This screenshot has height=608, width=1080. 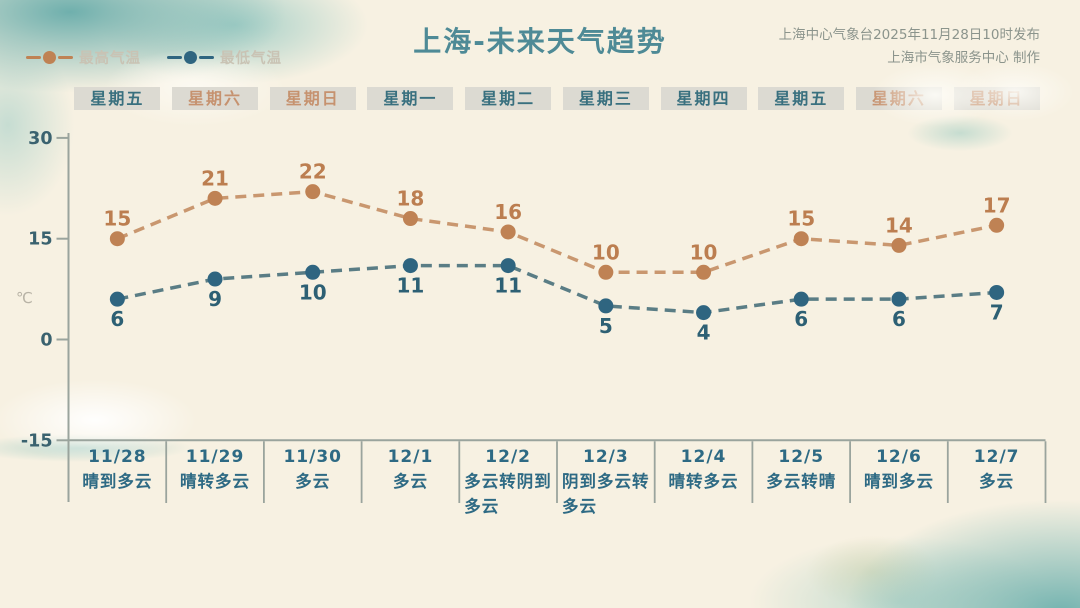 I want to click on weekday-cell: 星期三, so click(x=605, y=98).